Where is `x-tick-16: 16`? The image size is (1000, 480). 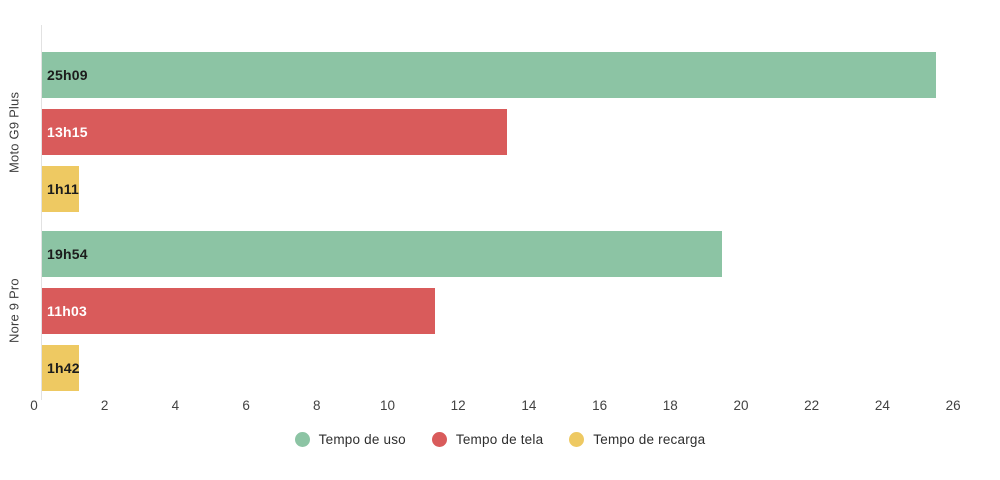
x-tick-16: 16 is located at coordinates (600, 405).